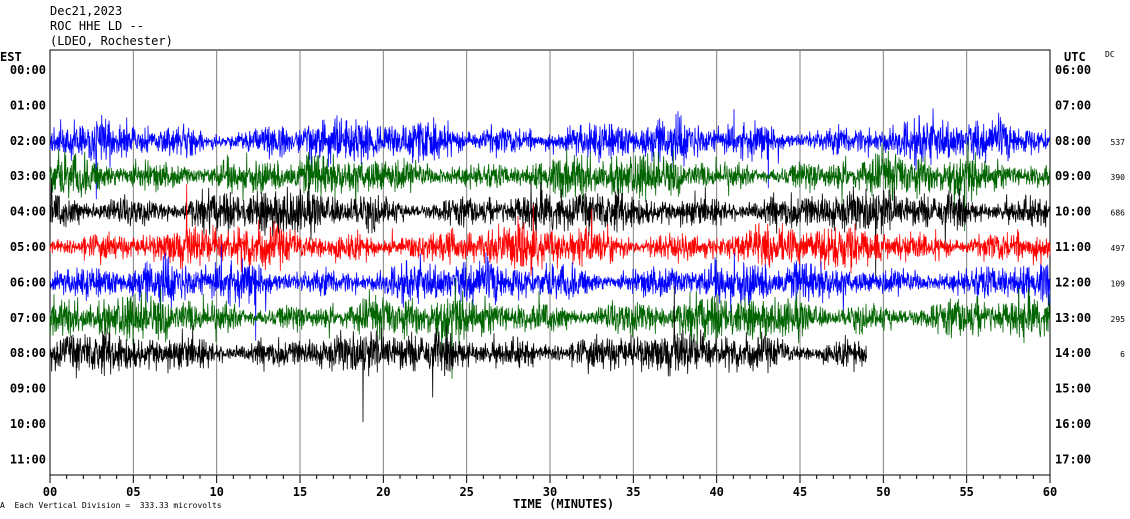 Image resolution: width=1130 pixels, height=519 pixels. Describe the element at coordinates (1073, 353) in the screenshot. I see `utc-hour-label: 14:00` at that location.